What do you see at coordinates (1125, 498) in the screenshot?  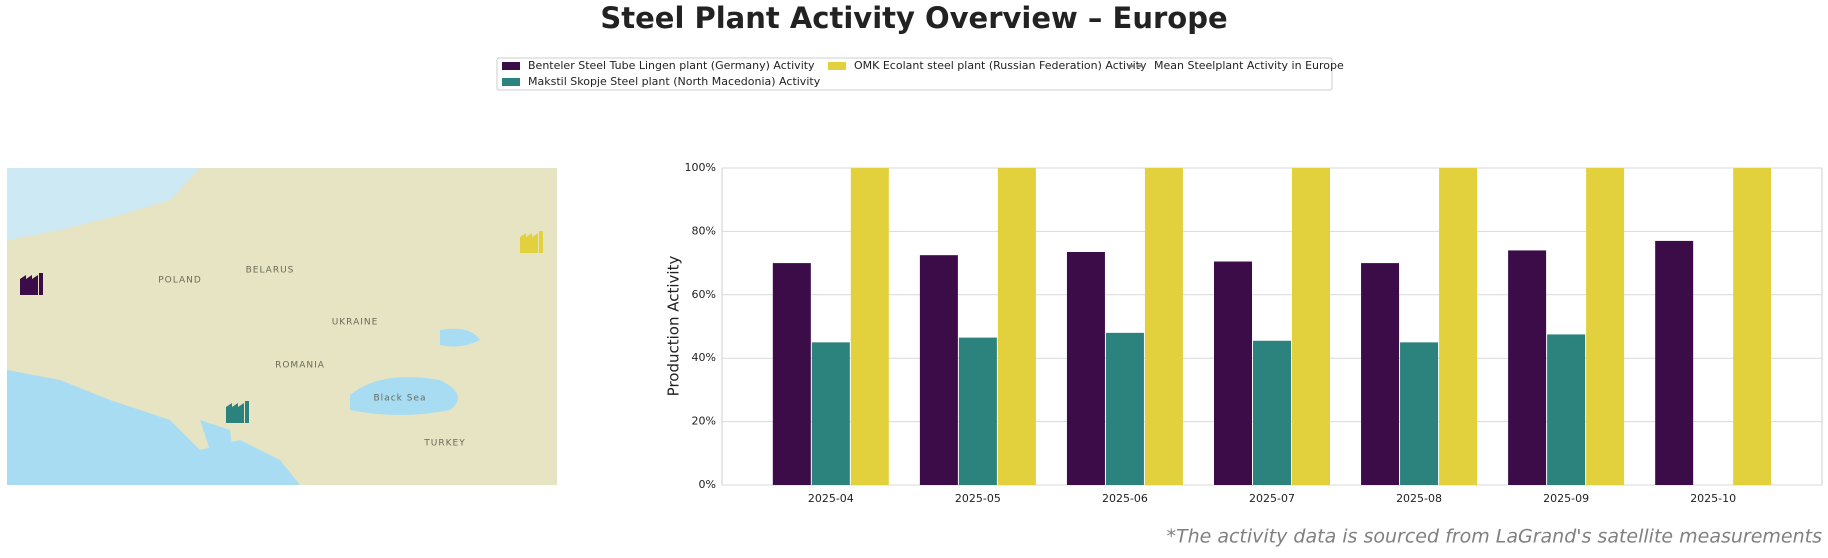 I see `x-tick-label: 2025-06` at bounding box center [1125, 498].